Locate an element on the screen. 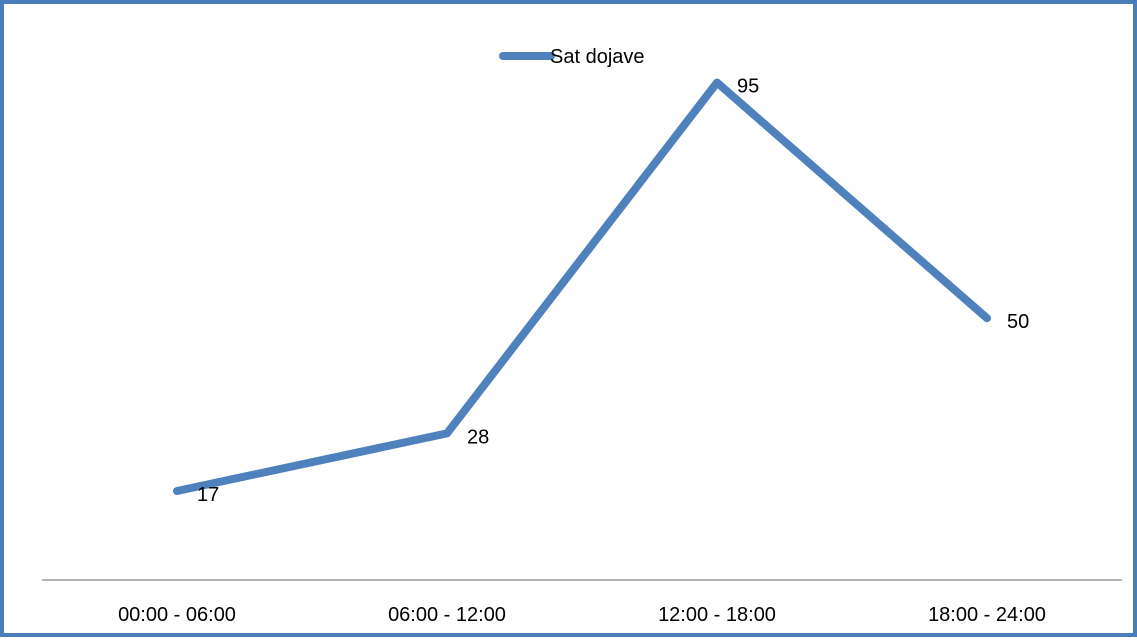 The height and width of the screenshot is (641, 1137). x-tick-label: 18:00 - 24:00 is located at coordinates (987, 615).